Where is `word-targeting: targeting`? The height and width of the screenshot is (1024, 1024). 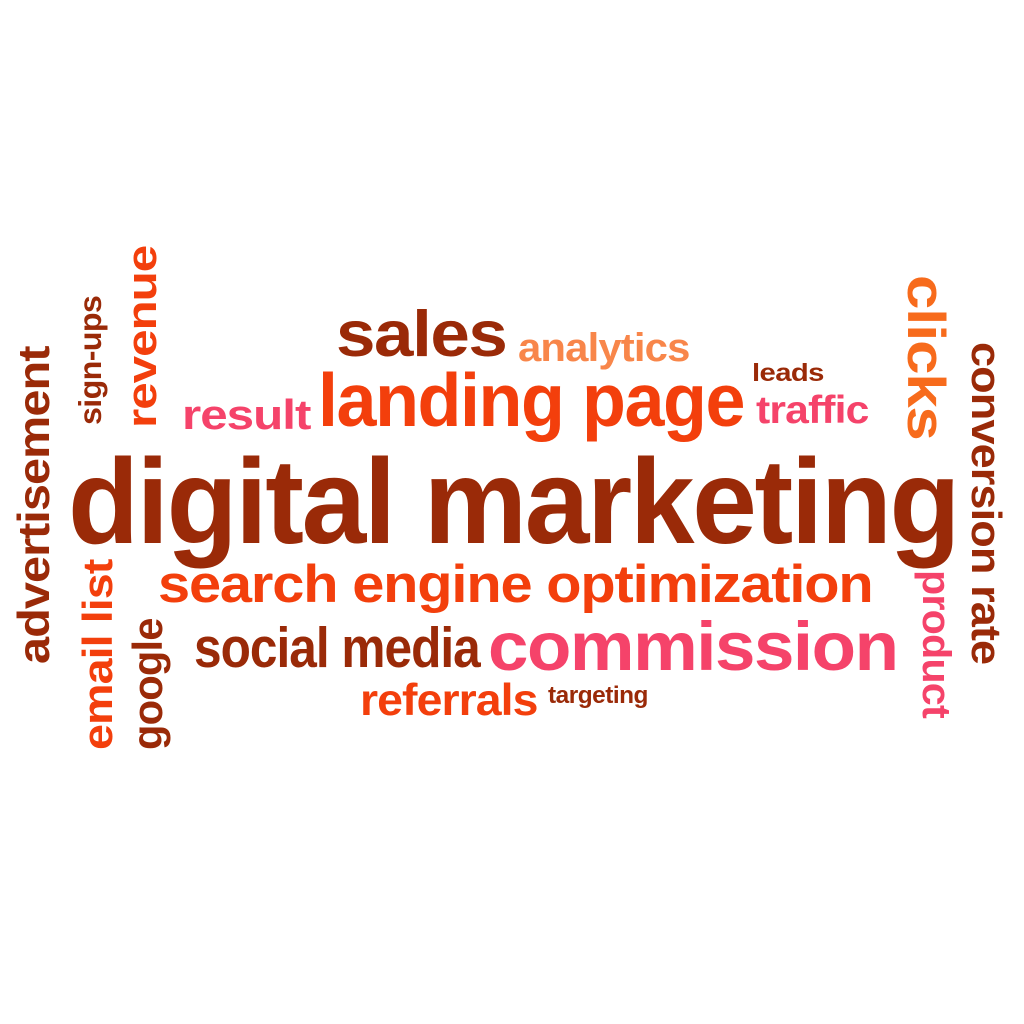 word-targeting: targeting is located at coordinates (598, 696).